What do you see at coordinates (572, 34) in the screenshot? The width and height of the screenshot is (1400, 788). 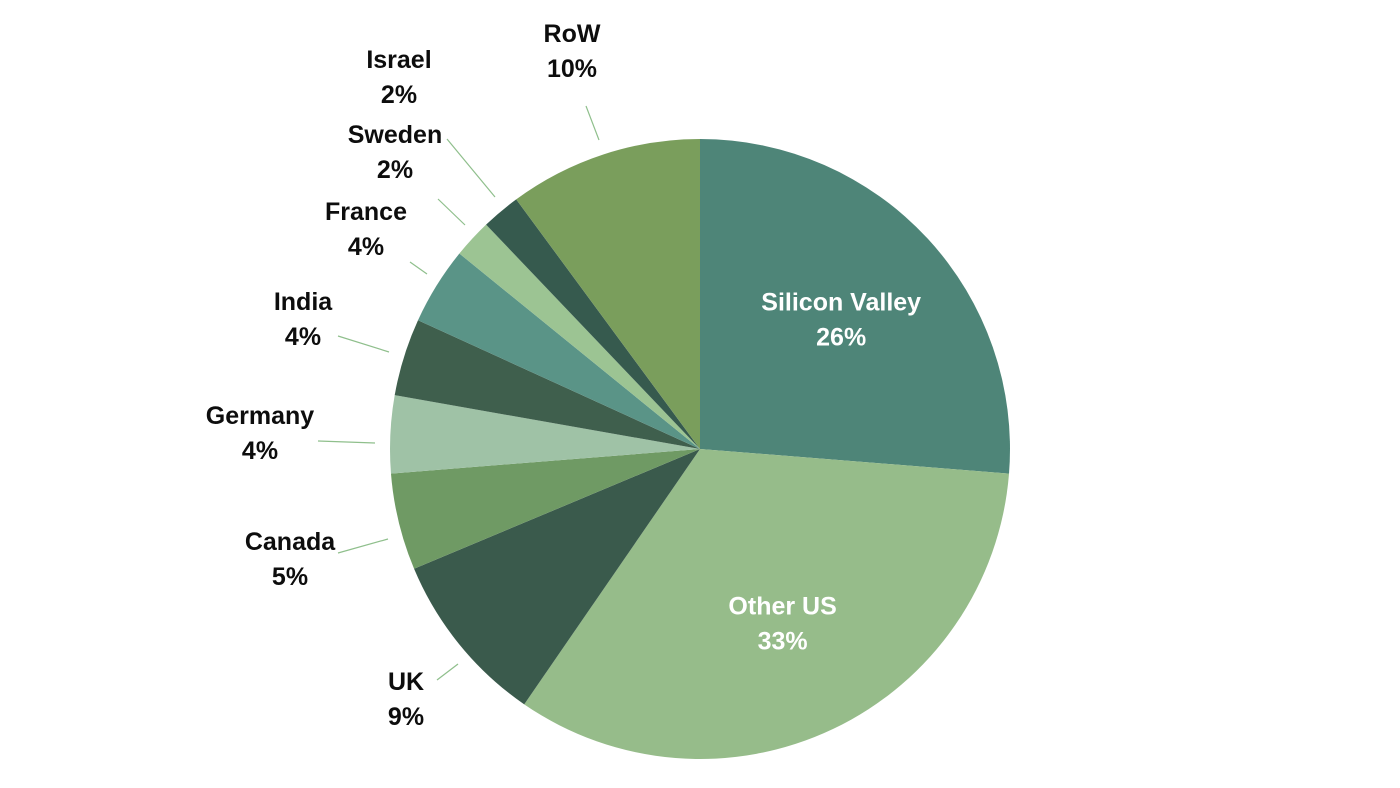 I see `data-label-name: RoW` at bounding box center [572, 34].